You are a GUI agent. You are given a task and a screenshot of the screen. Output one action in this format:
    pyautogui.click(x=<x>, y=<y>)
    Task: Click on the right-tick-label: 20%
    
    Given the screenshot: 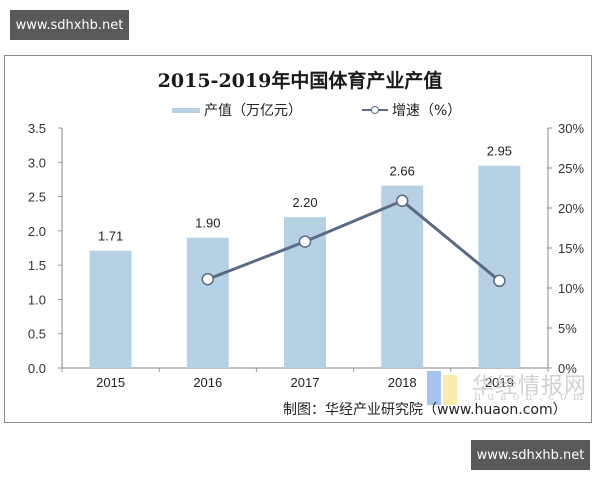 What is the action you would take?
    pyautogui.click(x=571, y=208)
    